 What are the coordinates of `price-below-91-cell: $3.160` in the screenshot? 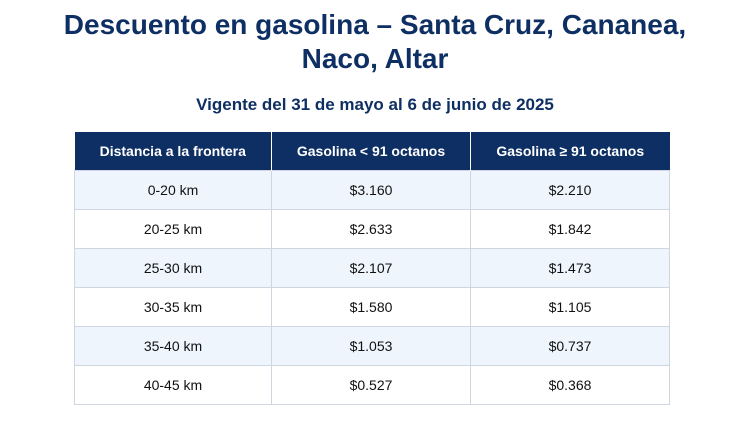 It's located at (371, 190).